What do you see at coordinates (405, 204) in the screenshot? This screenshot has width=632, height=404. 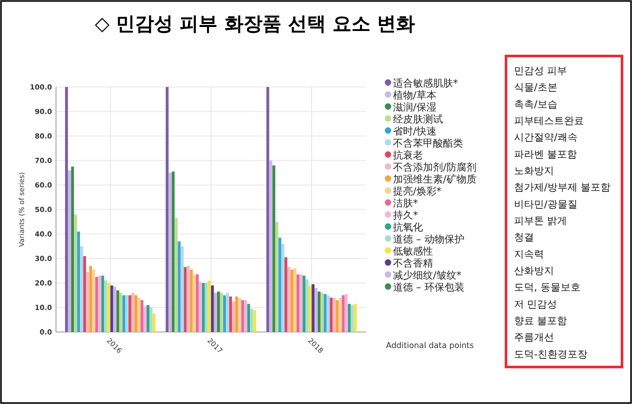 I see `legend-label: 洁肤*` at bounding box center [405, 204].